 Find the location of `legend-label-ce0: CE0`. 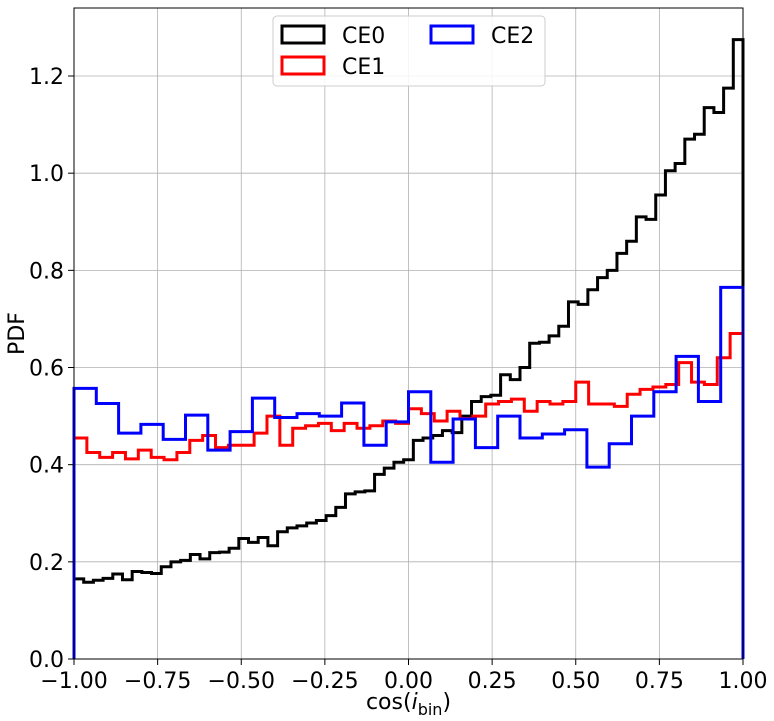

legend-label-ce0: CE0 is located at coordinates (363, 36).